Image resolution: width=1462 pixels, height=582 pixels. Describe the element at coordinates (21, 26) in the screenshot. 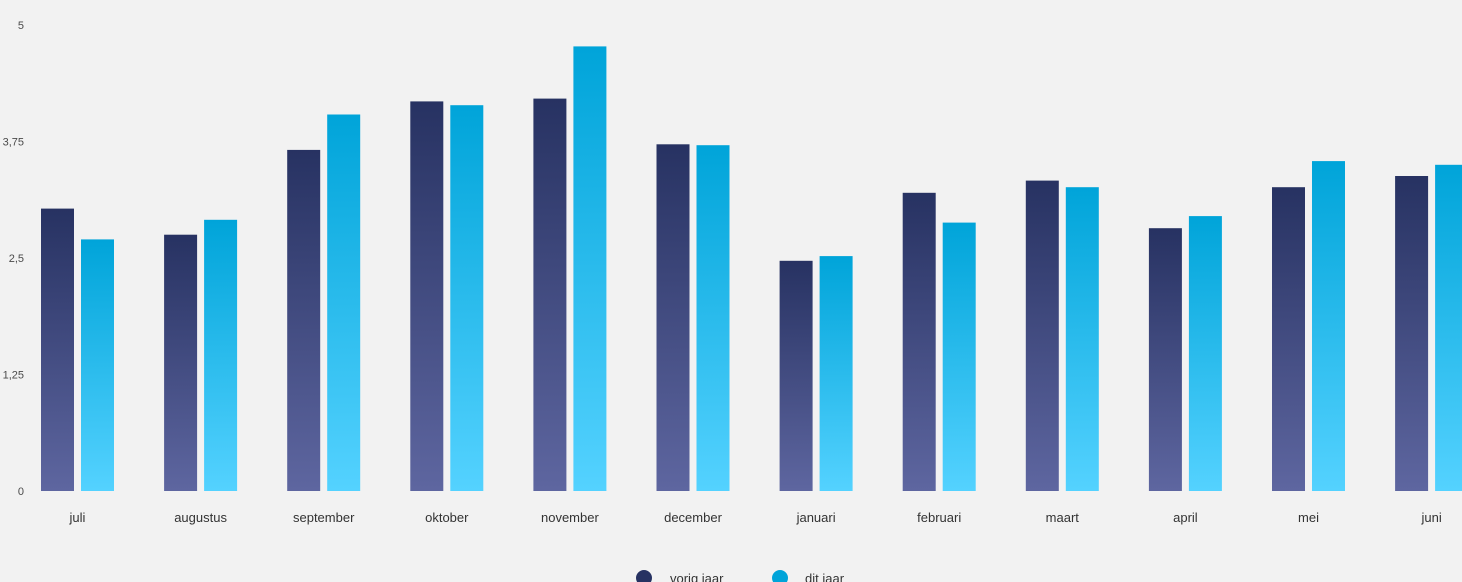

I see `y-tick-label: 5` at that location.